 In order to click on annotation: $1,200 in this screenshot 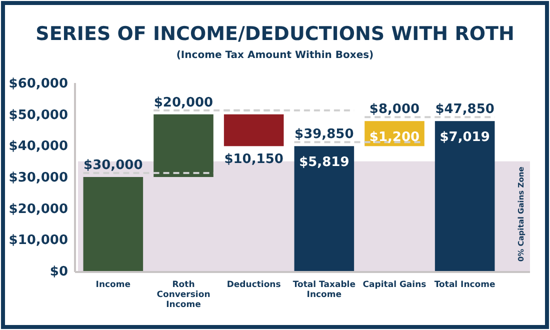, I will do `click(394, 138)`.